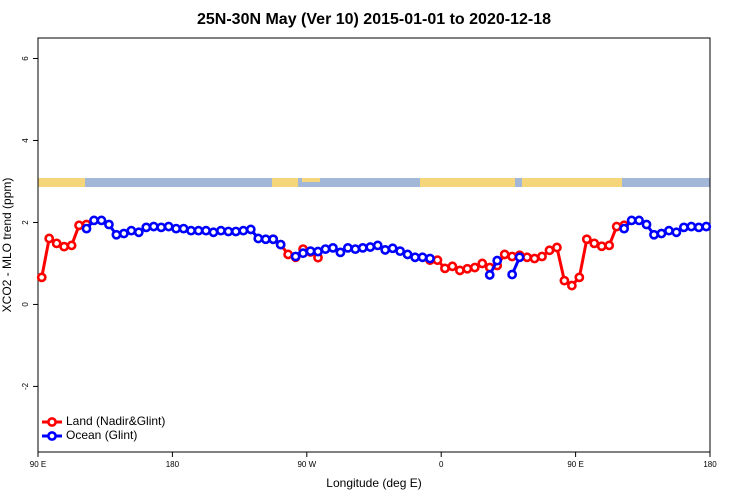 This screenshot has height=500, width=750. Describe the element at coordinates (25, 222) in the screenshot. I see `y-tick-label: 2` at that location.